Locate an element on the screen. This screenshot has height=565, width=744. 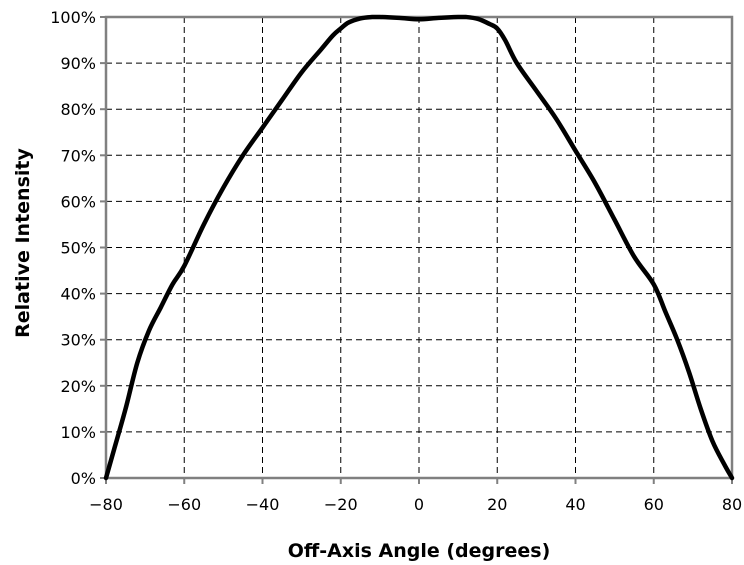
x-axis-ticks: −80 −60 −40 −20 0 20 40 60 80 is located at coordinates (415, 496).